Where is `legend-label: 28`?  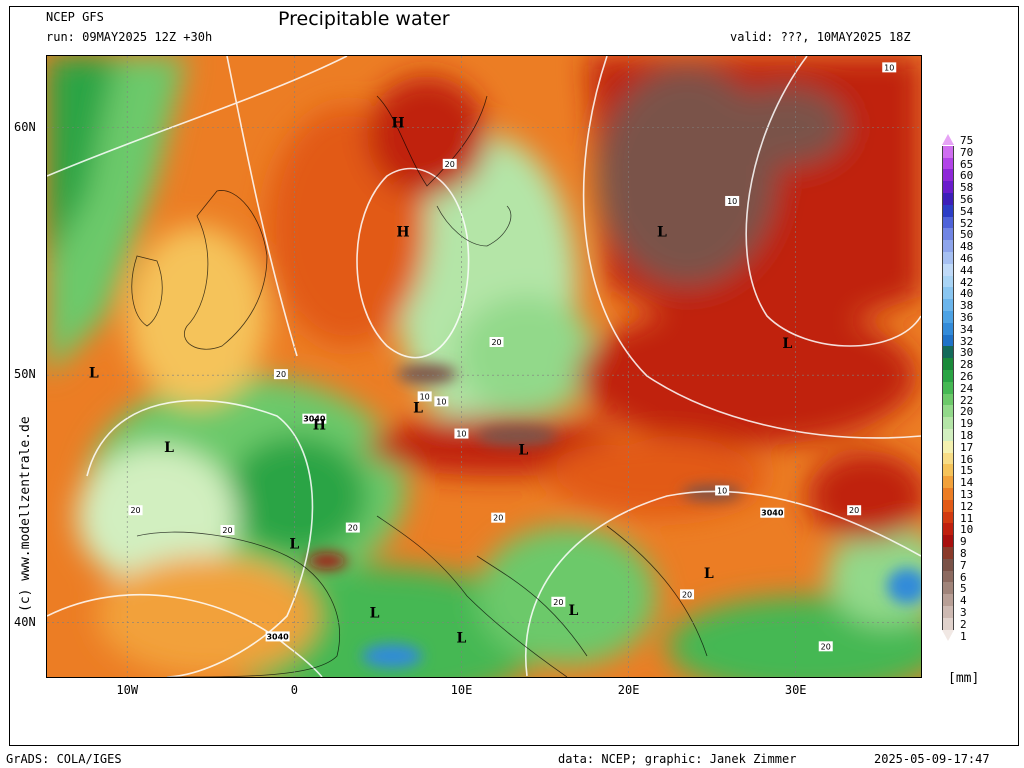 legend-label: 28 is located at coordinates (967, 365).